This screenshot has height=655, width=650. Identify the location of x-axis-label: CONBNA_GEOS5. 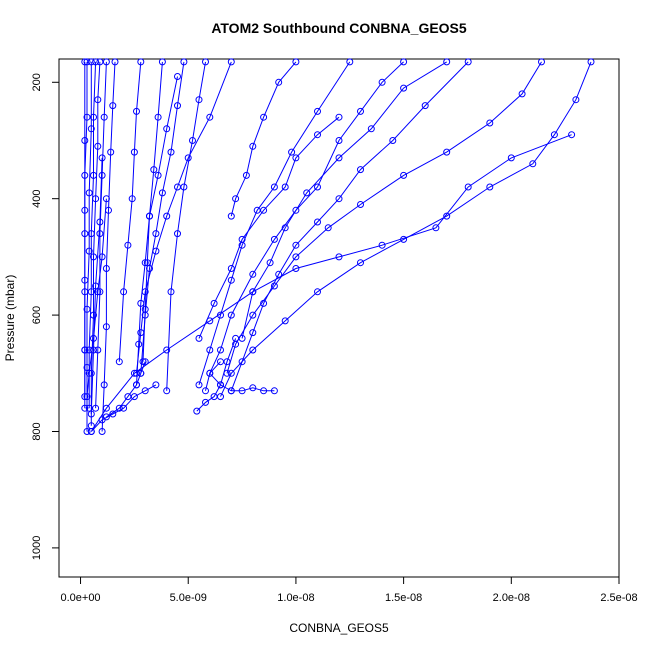
(339, 628).